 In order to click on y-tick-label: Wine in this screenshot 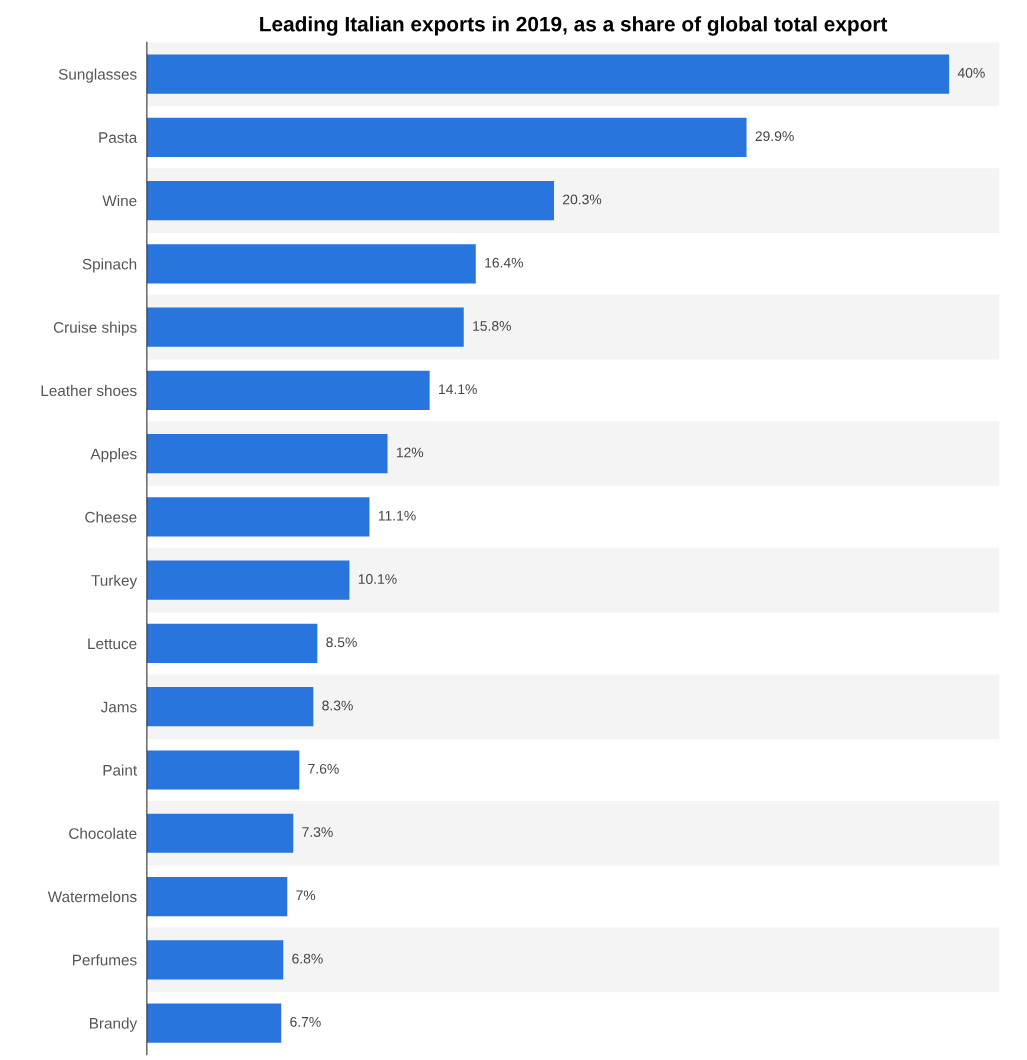, I will do `click(119, 201)`.